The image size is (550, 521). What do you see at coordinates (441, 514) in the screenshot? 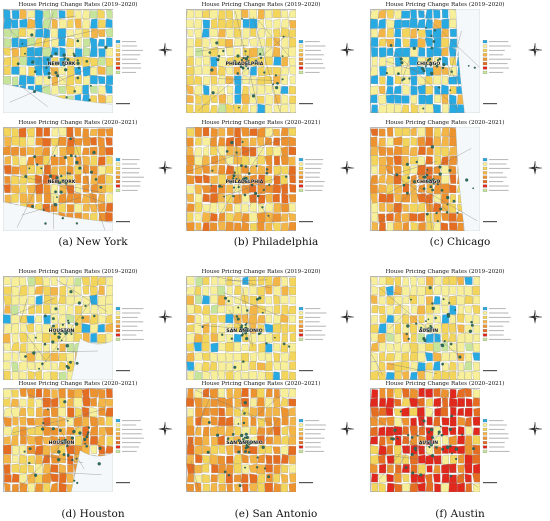
I see `caption-letter: (f)` at bounding box center [441, 514].